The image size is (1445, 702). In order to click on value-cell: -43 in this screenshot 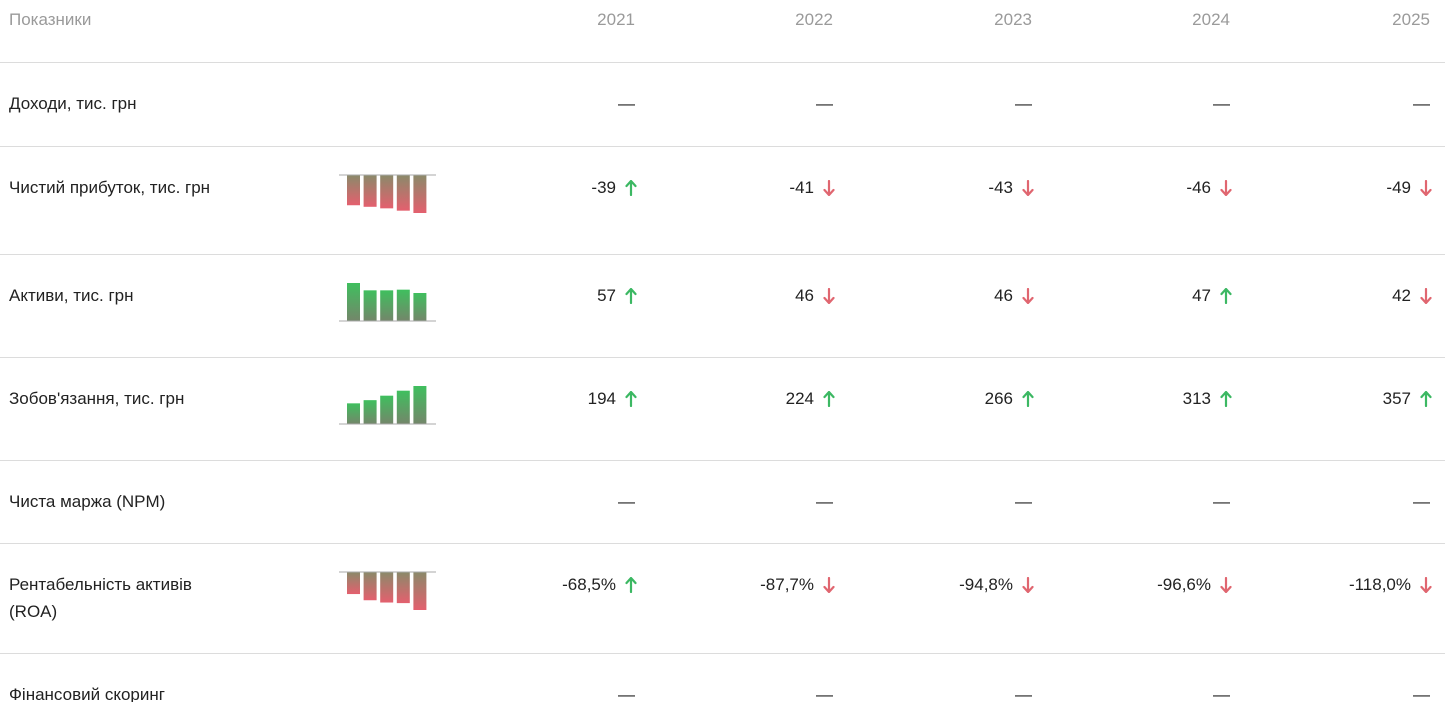, I will do `click(1011, 187)`.